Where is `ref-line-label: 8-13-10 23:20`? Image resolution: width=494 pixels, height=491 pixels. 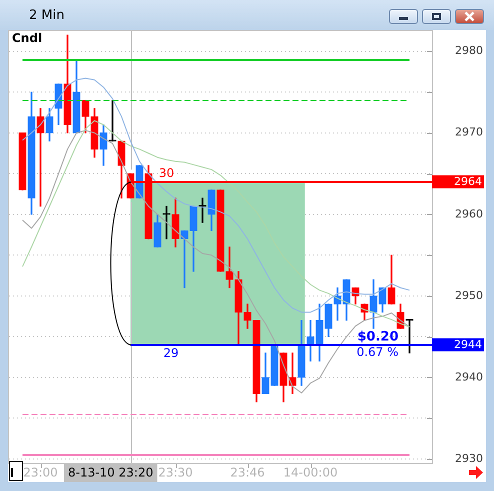
ref-line-label: 8-13-10 23:20 is located at coordinates (111, 473).